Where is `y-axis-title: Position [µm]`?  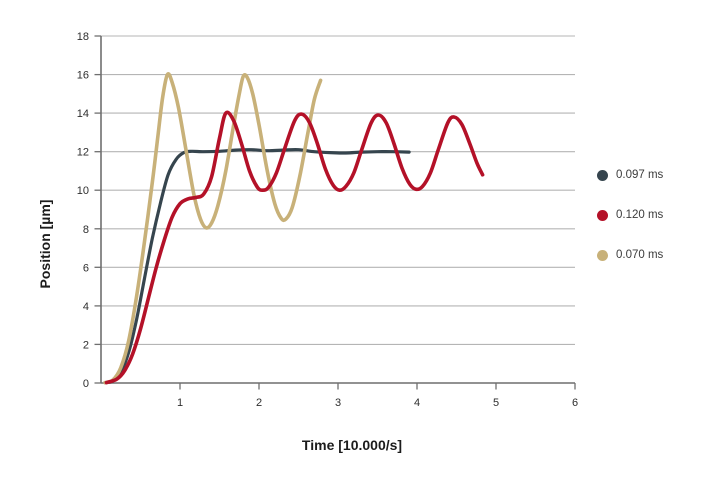 y-axis-title: Position [µm] is located at coordinates (45, 244).